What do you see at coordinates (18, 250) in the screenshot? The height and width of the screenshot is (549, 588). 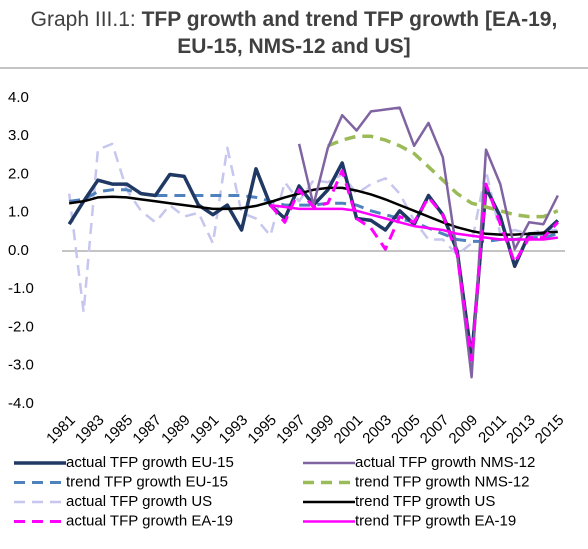 I see `y-tick-label: 0.0` at bounding box center [18, 250].